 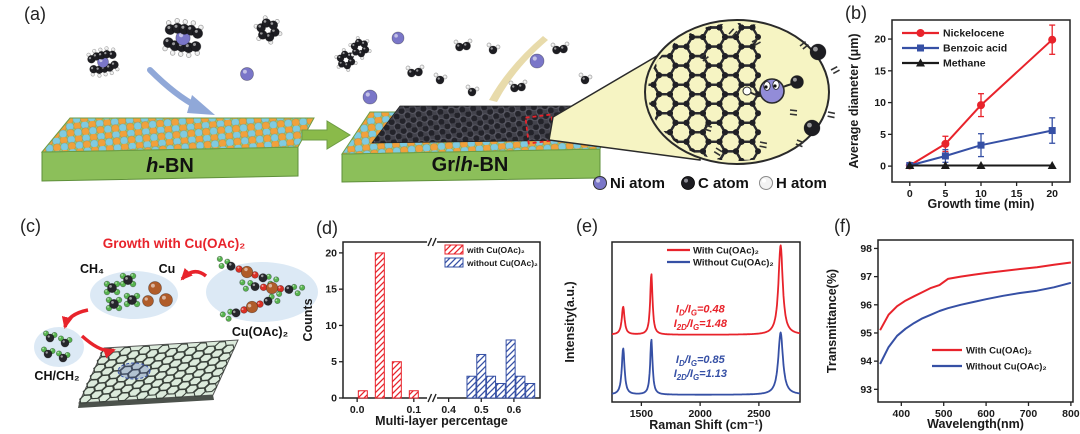 What do you see at coordinates (854, 100) in the screenshot?
I see `svg-text: Average diameter (μm)` at bounding box center [854, 100].